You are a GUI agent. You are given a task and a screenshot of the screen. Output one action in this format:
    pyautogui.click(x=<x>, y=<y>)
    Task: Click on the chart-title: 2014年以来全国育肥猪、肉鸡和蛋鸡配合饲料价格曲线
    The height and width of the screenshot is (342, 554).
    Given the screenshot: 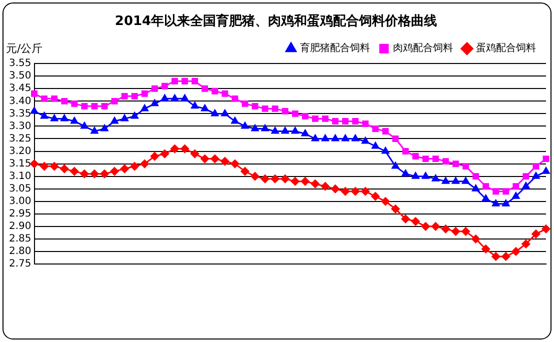 What is the action you would take?
    pyautogui.click(x=276, y=21)
    